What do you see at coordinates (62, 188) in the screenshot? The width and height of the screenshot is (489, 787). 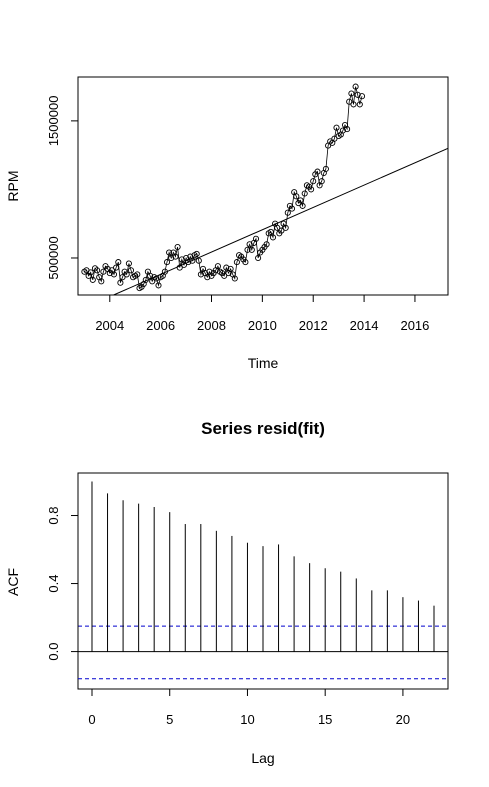 I see `y-axis: 500000 1500000` at bounding box center [62, 188].